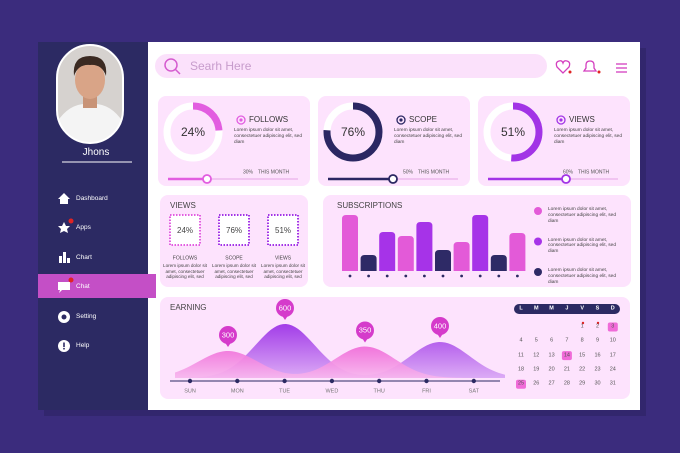  I want to click on day: 14, so click(566, 354).